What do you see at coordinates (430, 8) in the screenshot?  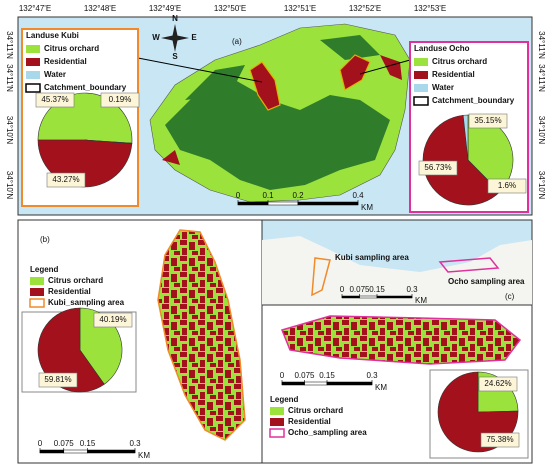 I see `lon-label: 132°53'E` at bounding box center [430, 8].